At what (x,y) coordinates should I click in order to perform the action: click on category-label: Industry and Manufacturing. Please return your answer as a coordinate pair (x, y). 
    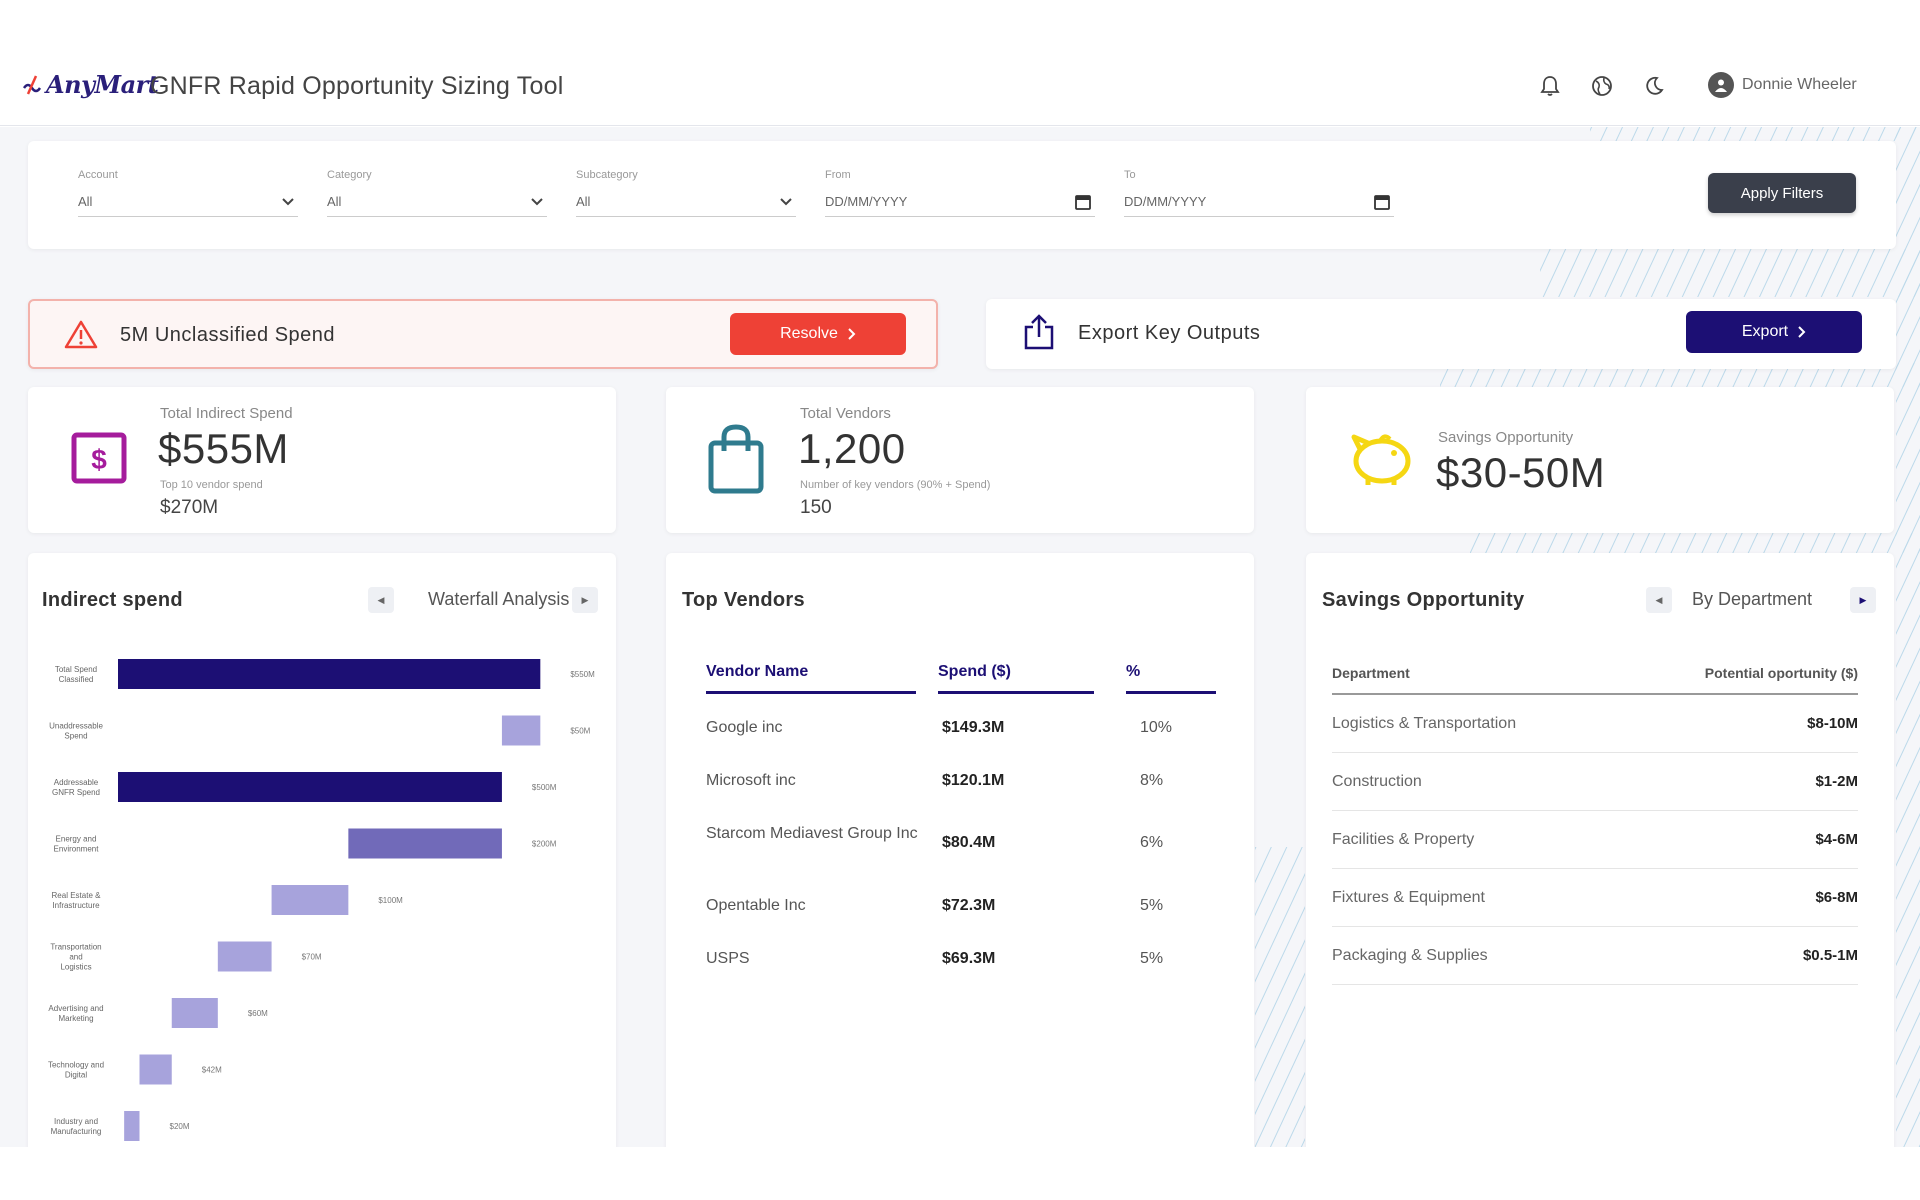
    Looking at the image, I should click on (76, 1126).